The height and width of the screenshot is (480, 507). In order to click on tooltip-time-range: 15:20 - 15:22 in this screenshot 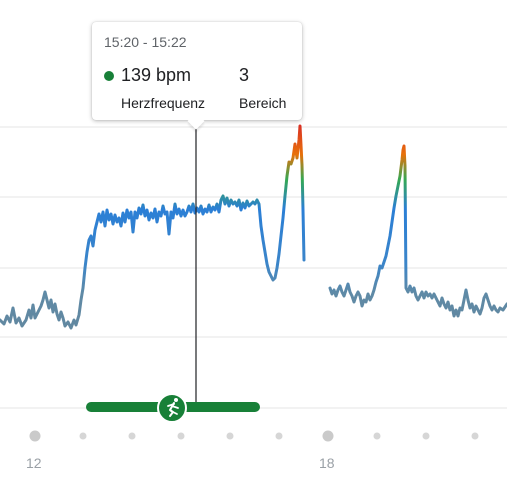, I will do `click(145, 42)`.